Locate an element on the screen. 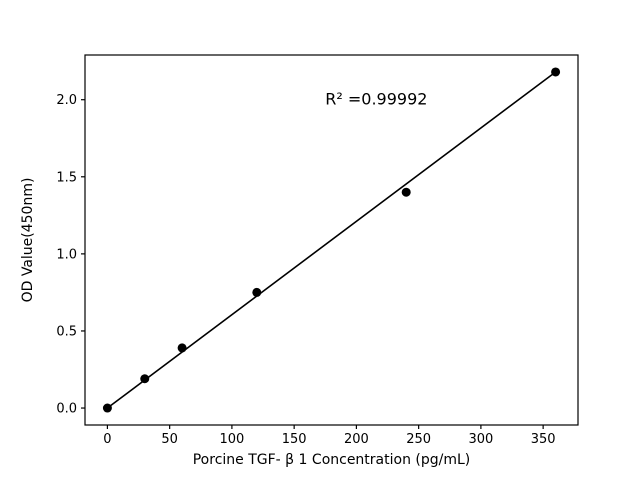 This screenshot has width=640, height=480. y-tick-label: 1.0 is located at coordinates (66, 254).